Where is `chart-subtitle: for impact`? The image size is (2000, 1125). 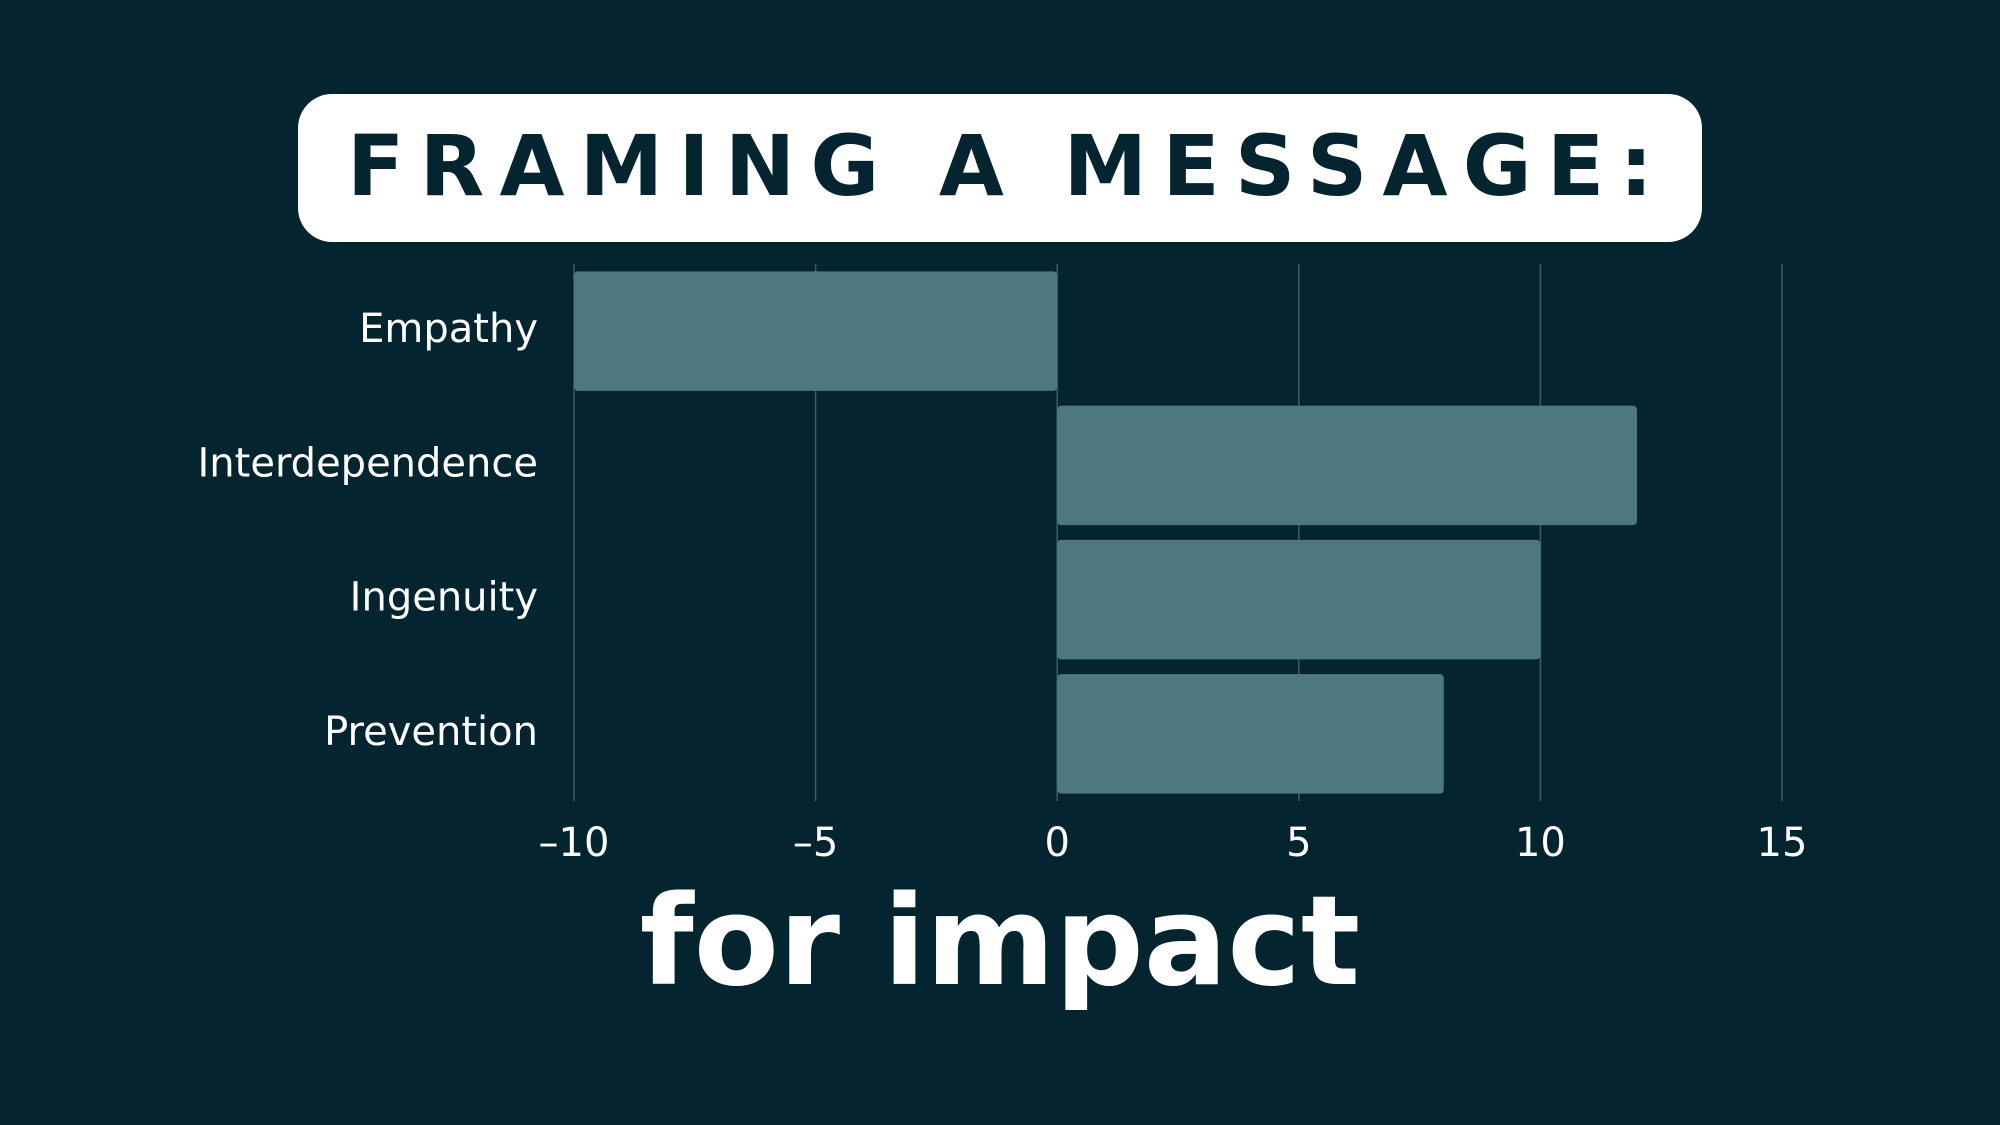
chart-subtitle: for impact is located at coordinates (1000, 942).